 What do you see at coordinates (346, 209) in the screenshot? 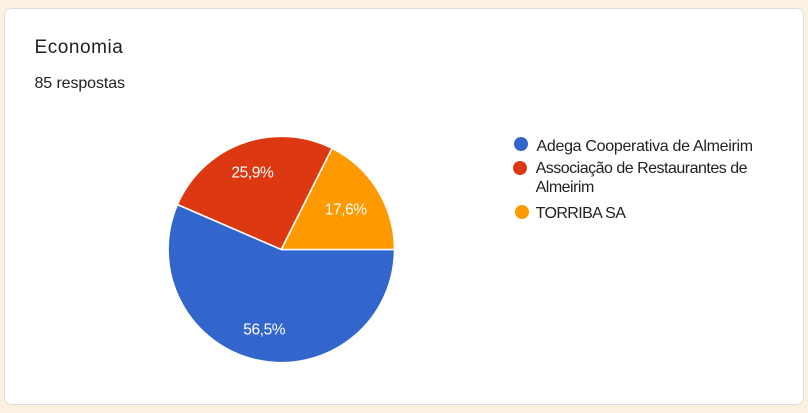
I see `svg-text: 17,6%` at bounding box center [346, 209].